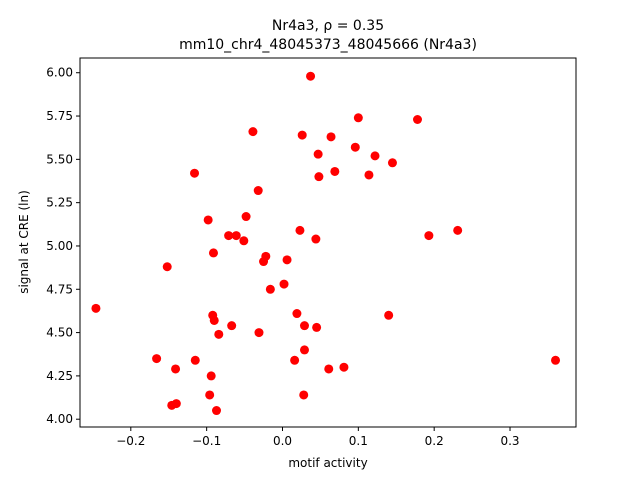 The height and width of the screenshot is (480, 640). I want to click on y-tick-label: 5.00, so click(59, 246).